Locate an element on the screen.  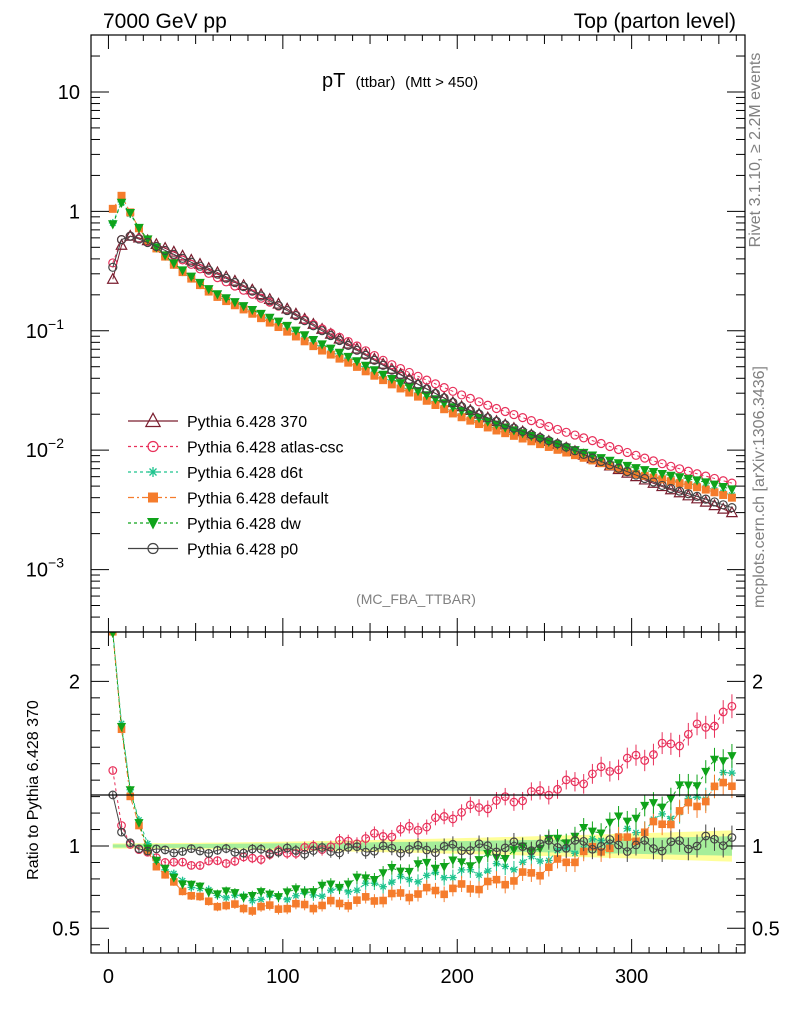
legend-marker is located at coordinates (153, 446).